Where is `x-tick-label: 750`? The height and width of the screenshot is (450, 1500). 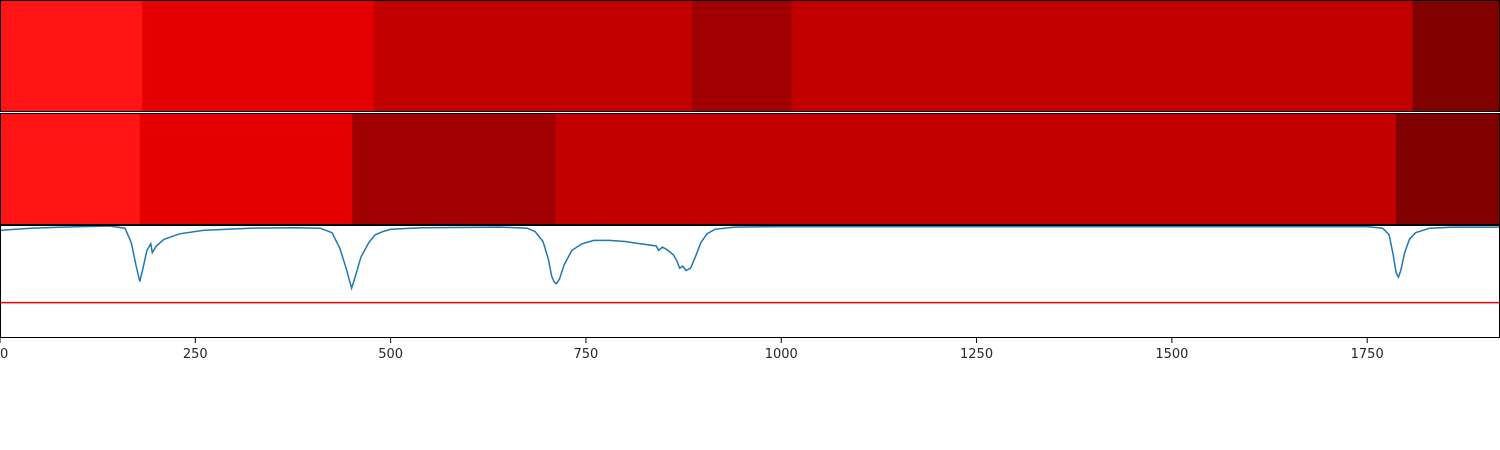
x-tick-label: 750 is located at coordinates (586, 354).